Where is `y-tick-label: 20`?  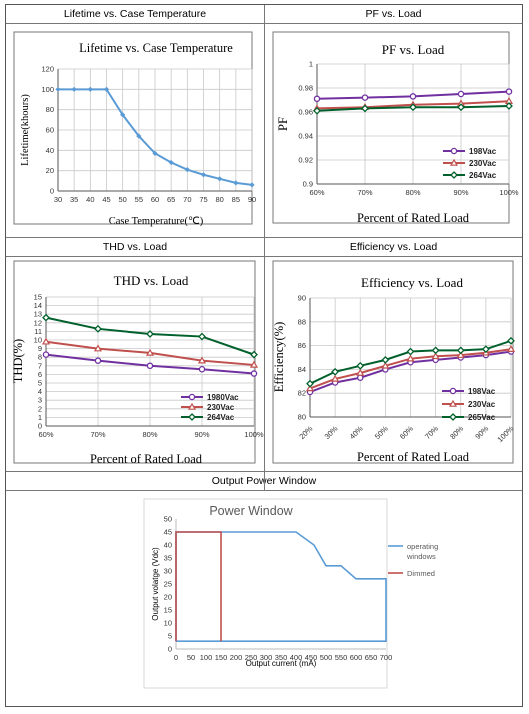
y-tick-label: 20 is located at coordinates (168, 597).